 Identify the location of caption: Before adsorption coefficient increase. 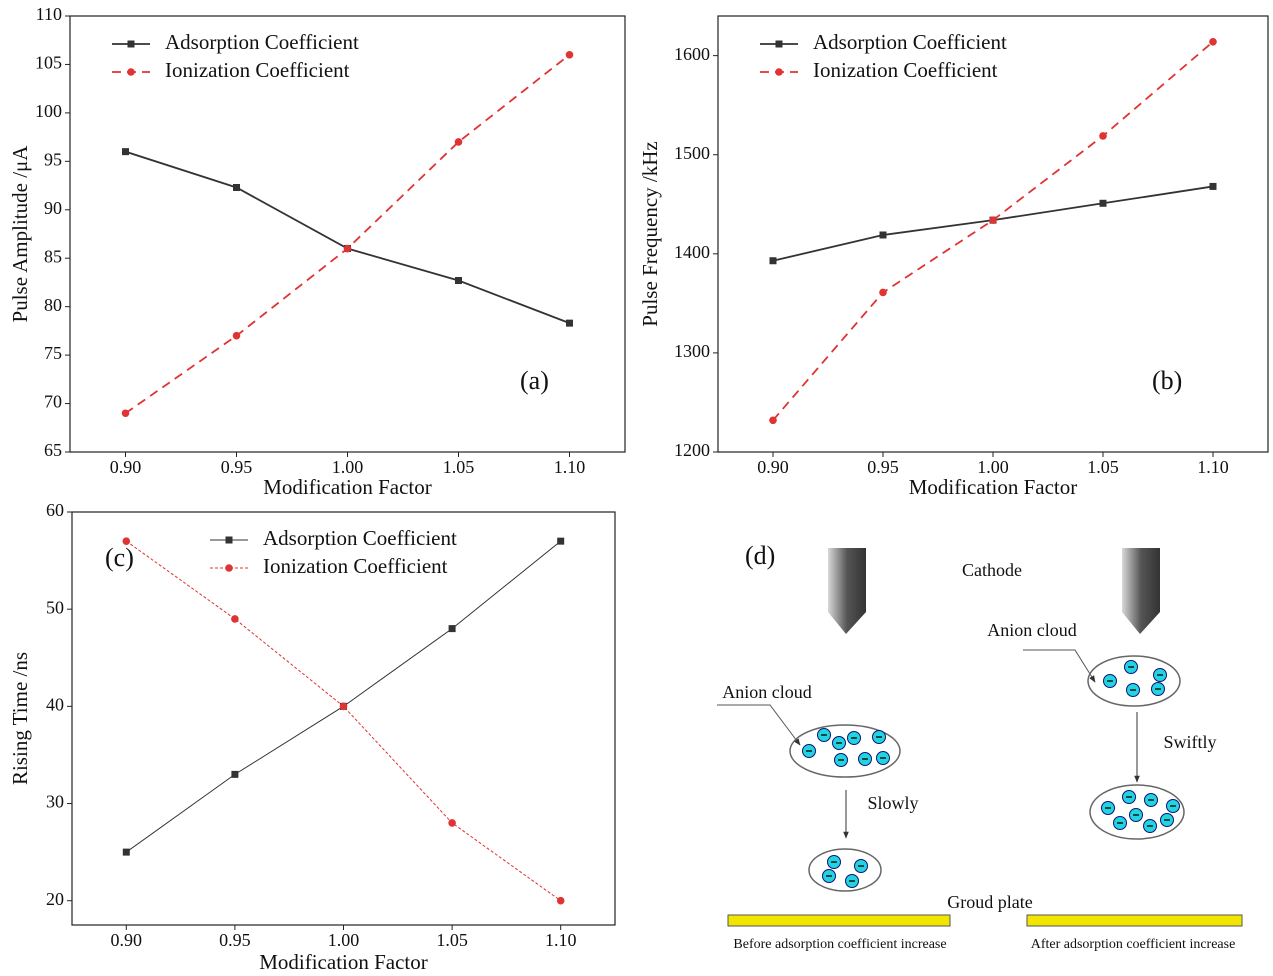
(839, 944).